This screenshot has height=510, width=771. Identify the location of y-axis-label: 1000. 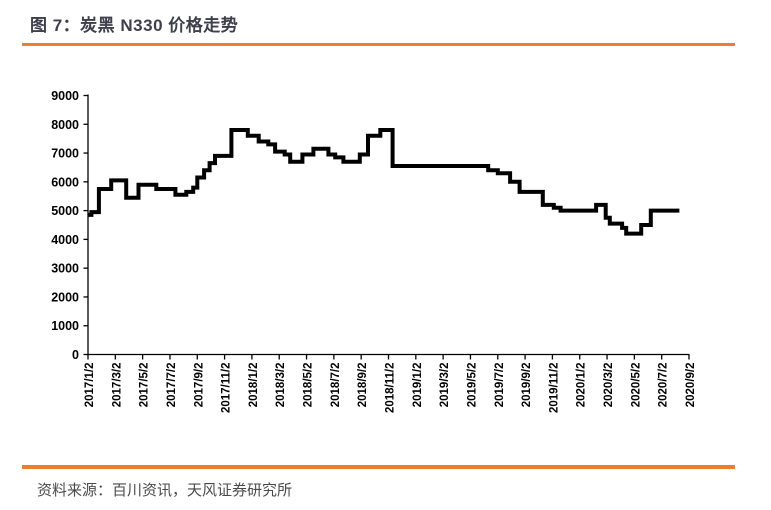
(65, 326).